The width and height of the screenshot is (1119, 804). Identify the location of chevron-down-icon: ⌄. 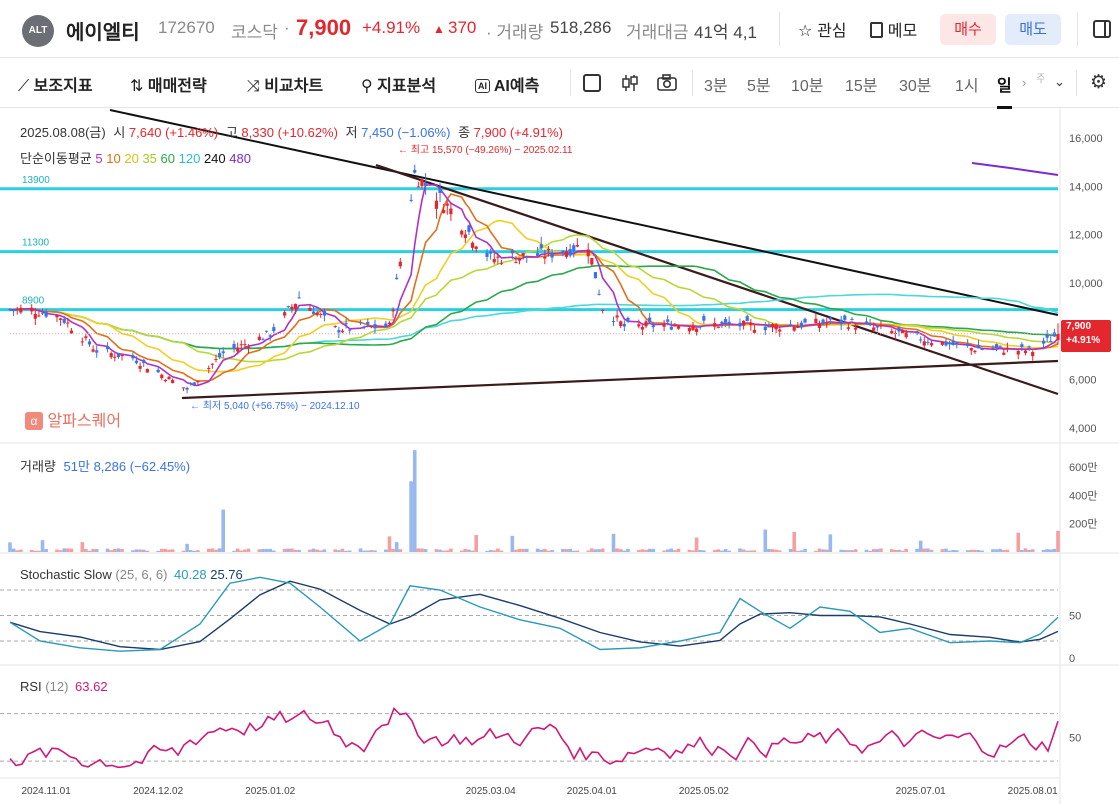
(1059, 81).